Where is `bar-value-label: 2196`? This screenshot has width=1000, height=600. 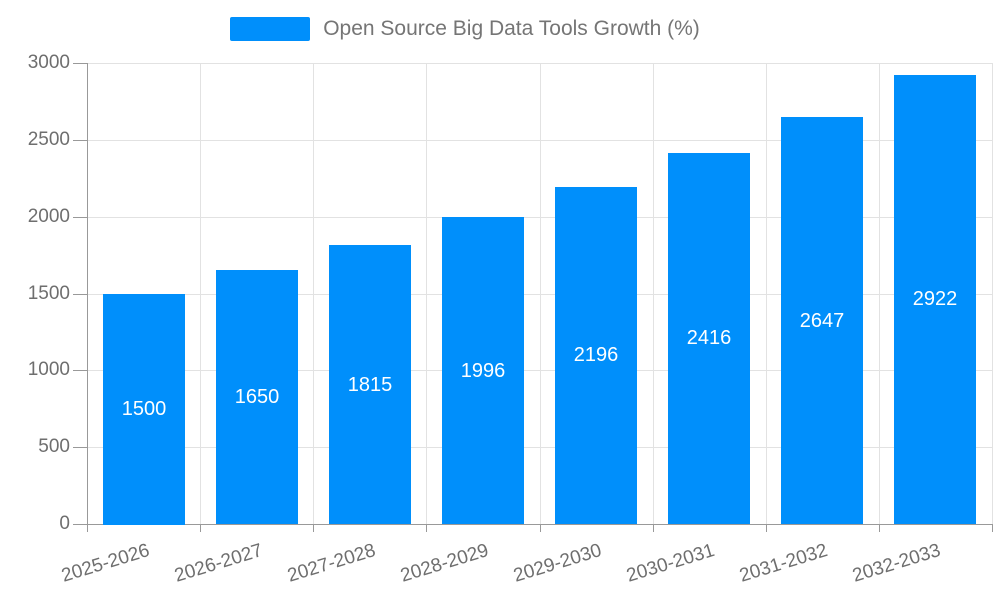 bar-value-label: 2196 is located at coordinates (596, 355).